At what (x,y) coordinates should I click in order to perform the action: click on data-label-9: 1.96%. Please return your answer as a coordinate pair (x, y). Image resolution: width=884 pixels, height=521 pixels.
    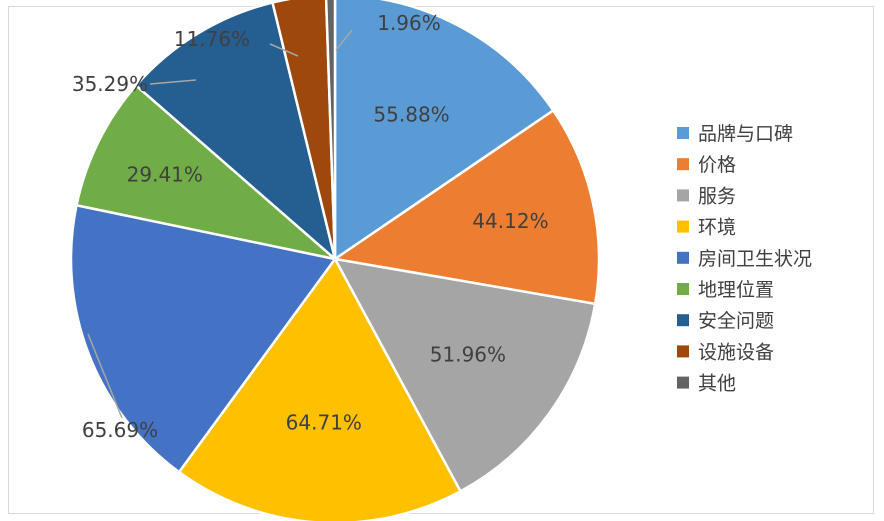
    Looking at the image, I should click on (409, 23).